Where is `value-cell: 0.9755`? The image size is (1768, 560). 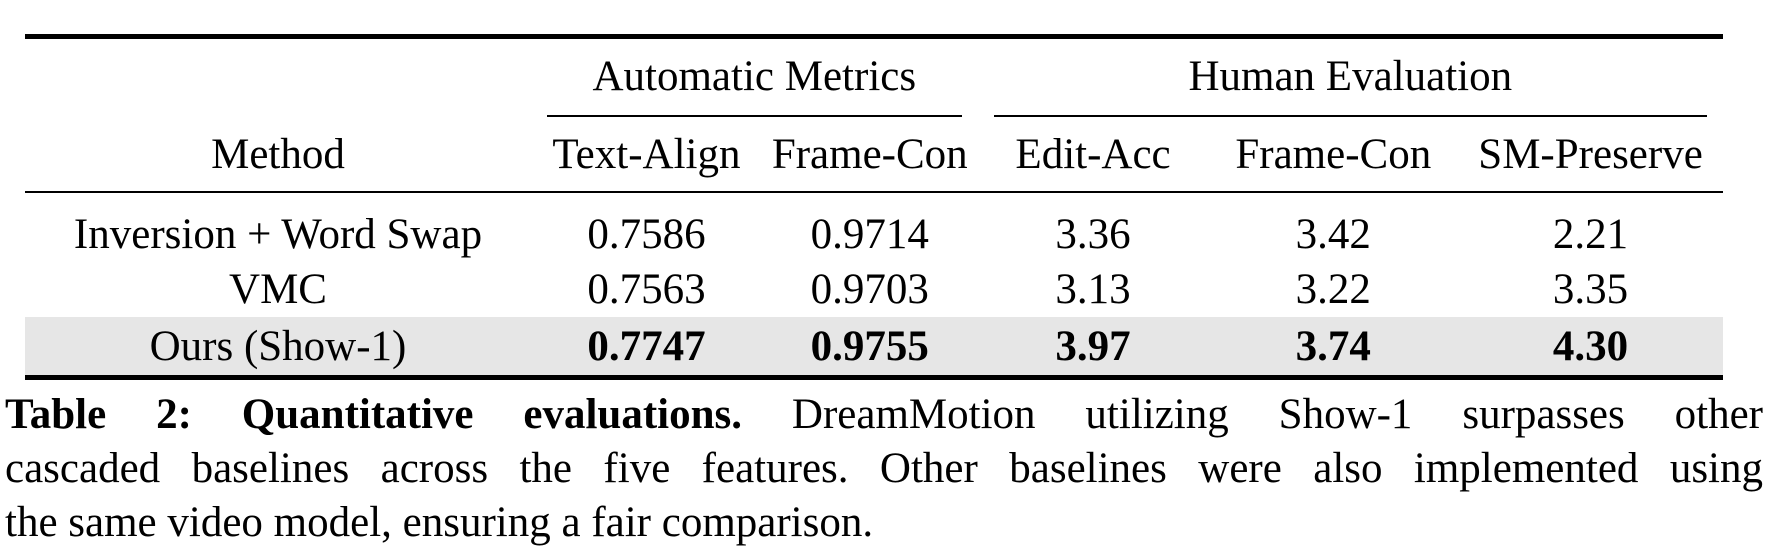
value-cell: 0.9755 is located at coordinates (869, 348).